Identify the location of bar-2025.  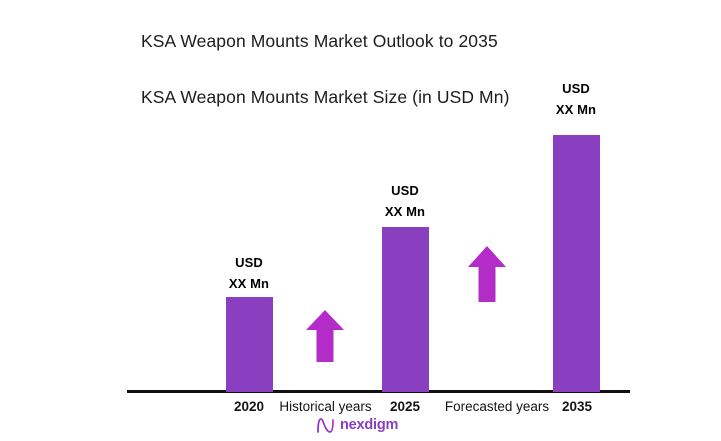
(405, 309).